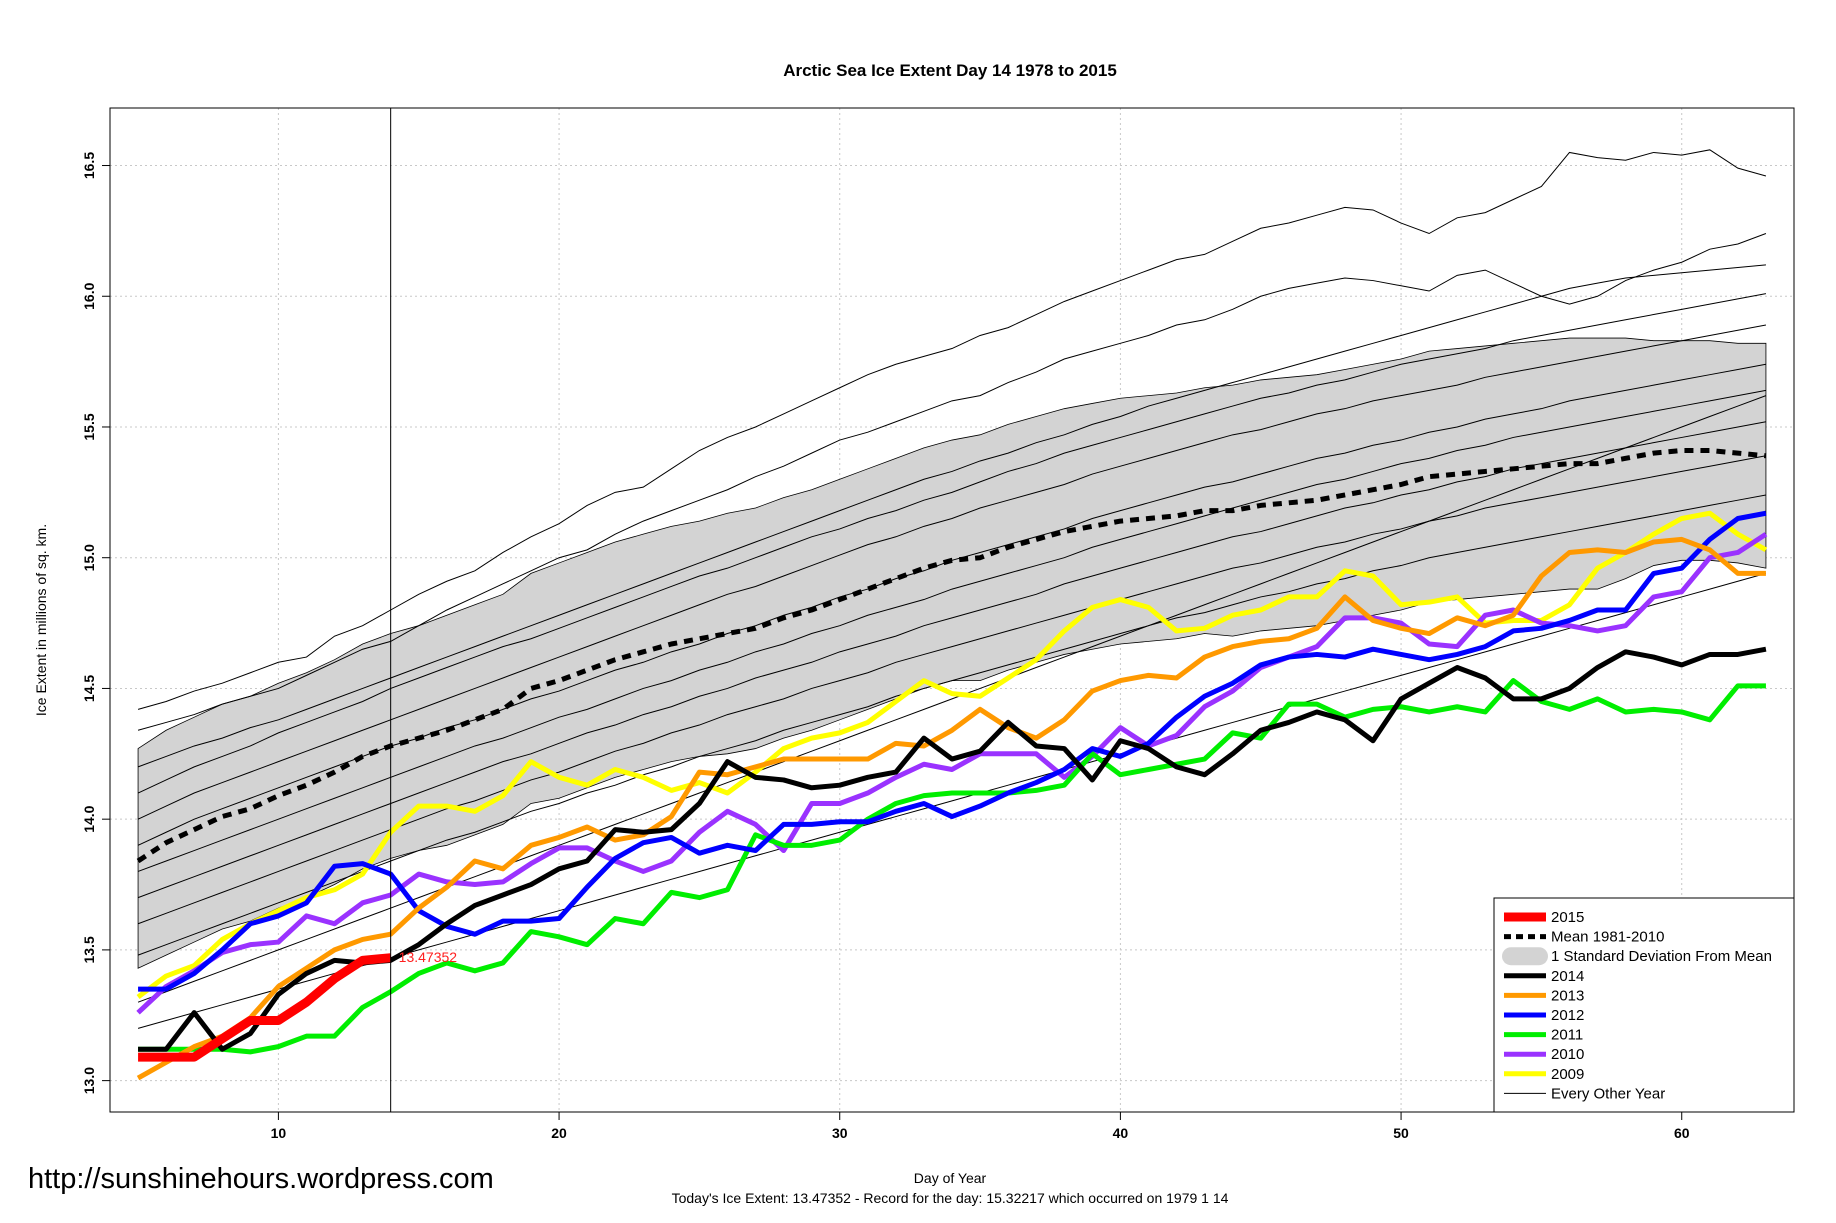  What do you see at coordinates (950, 1178) in the screenshot?
I see `x-axis-label: Day of Year` at bounding box center [950, 1178].